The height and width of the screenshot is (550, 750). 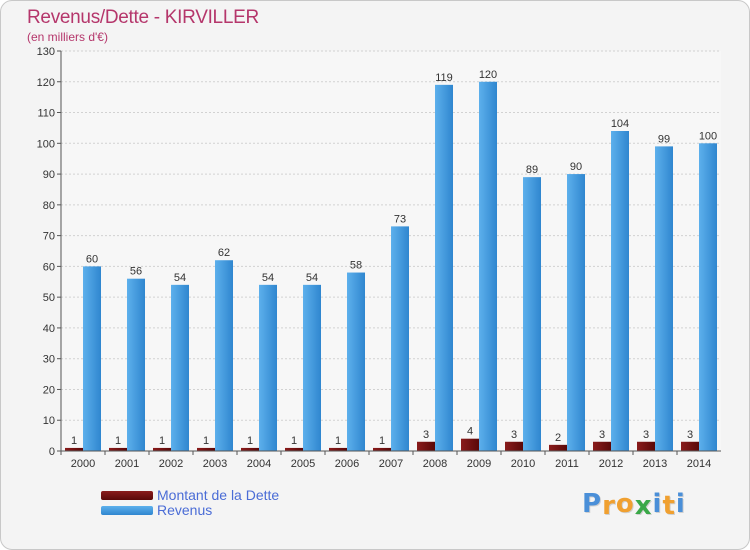 What do you see at coordinates (435, 464) in the screenshot?
I see `x-tick-label: 2008` at bounding box center [435, 464].